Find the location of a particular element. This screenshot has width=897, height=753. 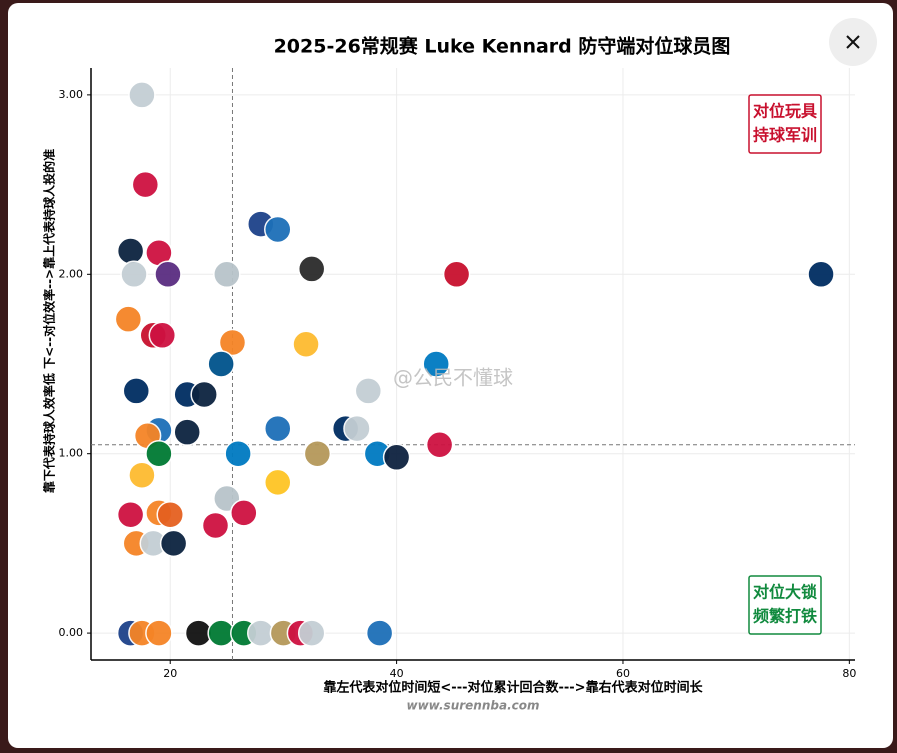

chart-title: 2025-26常规赛 Luke Kennard 防守端对位球员图 is located at coordinates (502, 46).